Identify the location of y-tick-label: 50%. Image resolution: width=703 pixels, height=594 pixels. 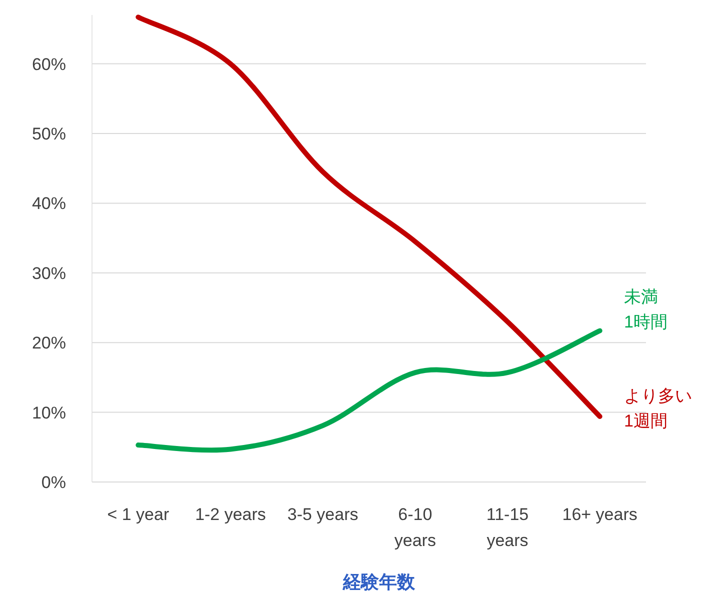
(49, 134).